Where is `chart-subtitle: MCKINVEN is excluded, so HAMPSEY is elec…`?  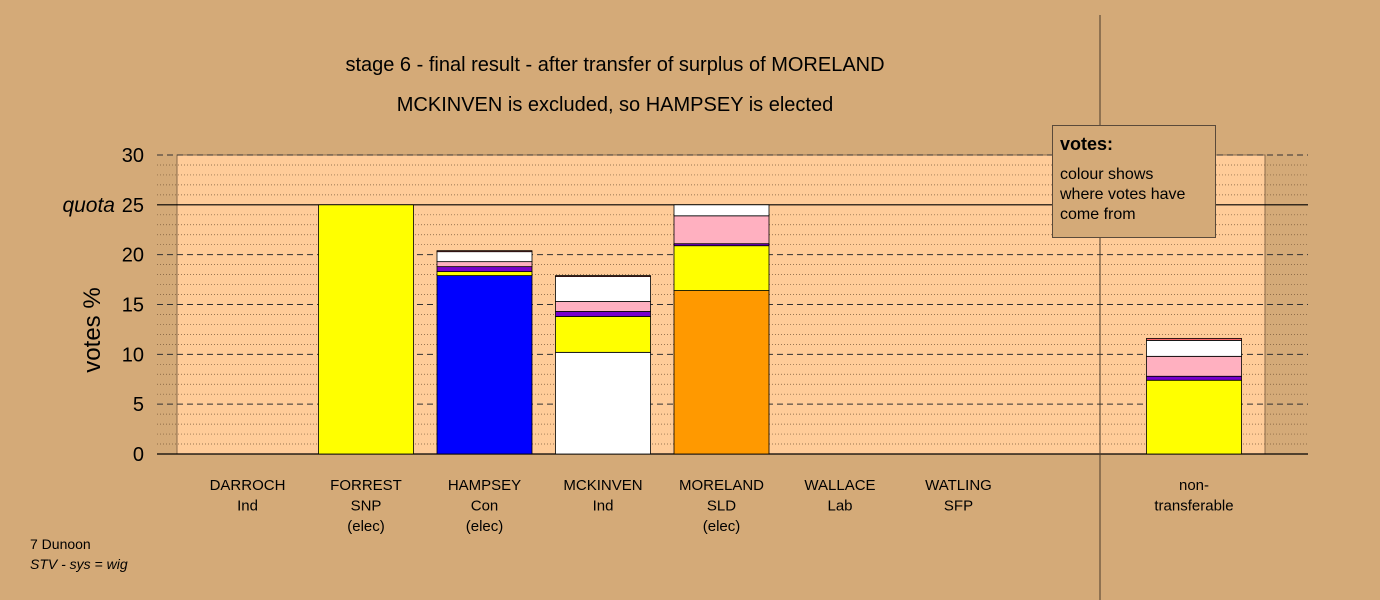 chart-subtitle: MCKINVEN is excluded, so HAMPSEY is elec… is located at coordinates (615, 105).